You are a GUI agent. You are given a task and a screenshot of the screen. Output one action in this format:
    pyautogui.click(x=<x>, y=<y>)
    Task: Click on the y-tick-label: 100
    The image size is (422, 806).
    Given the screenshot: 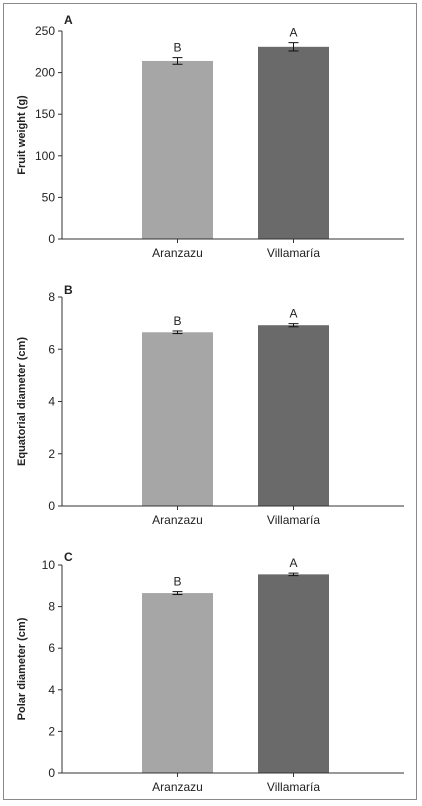 What is the action you would take?
    pyautogui.click(x=45, y=156)
    